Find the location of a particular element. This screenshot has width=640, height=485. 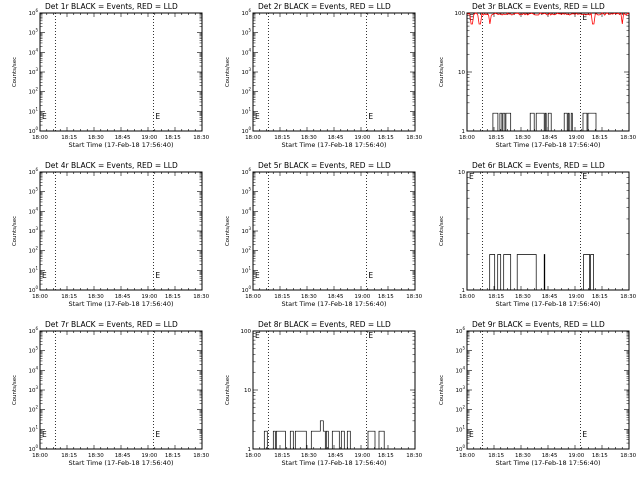

y-tick-label: 1 is located at coordinates (464, 291).